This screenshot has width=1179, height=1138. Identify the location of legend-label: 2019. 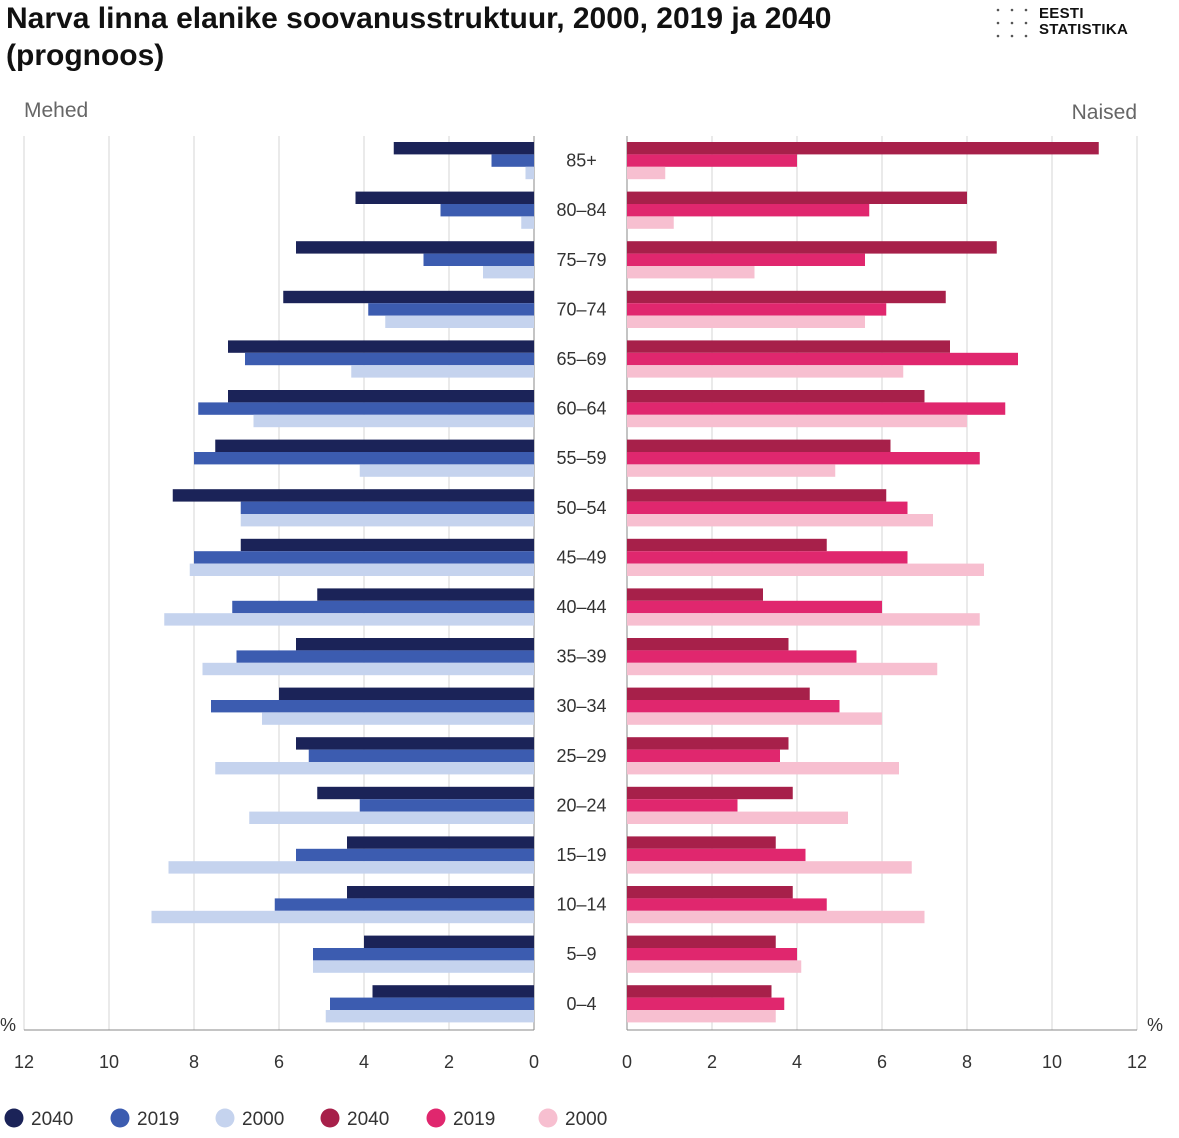
(474, 1119).